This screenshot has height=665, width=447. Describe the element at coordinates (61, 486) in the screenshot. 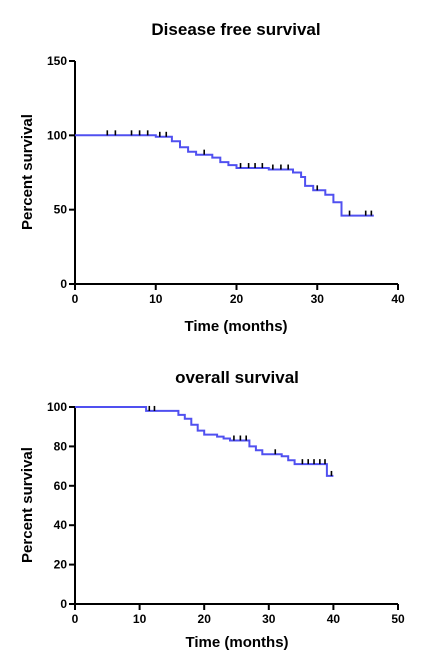

I see `y-tick-label: 60` at that location.